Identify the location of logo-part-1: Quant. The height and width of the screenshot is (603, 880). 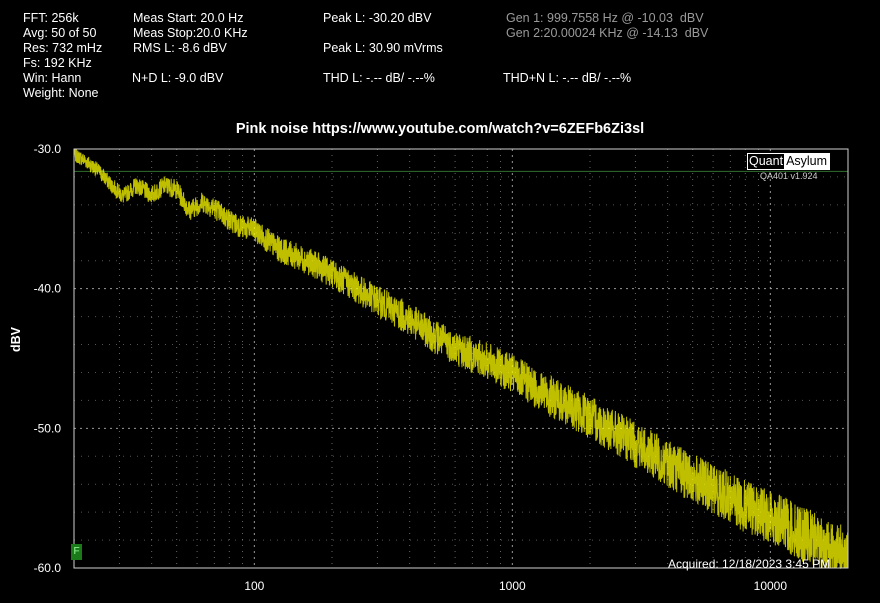
(766, 161).